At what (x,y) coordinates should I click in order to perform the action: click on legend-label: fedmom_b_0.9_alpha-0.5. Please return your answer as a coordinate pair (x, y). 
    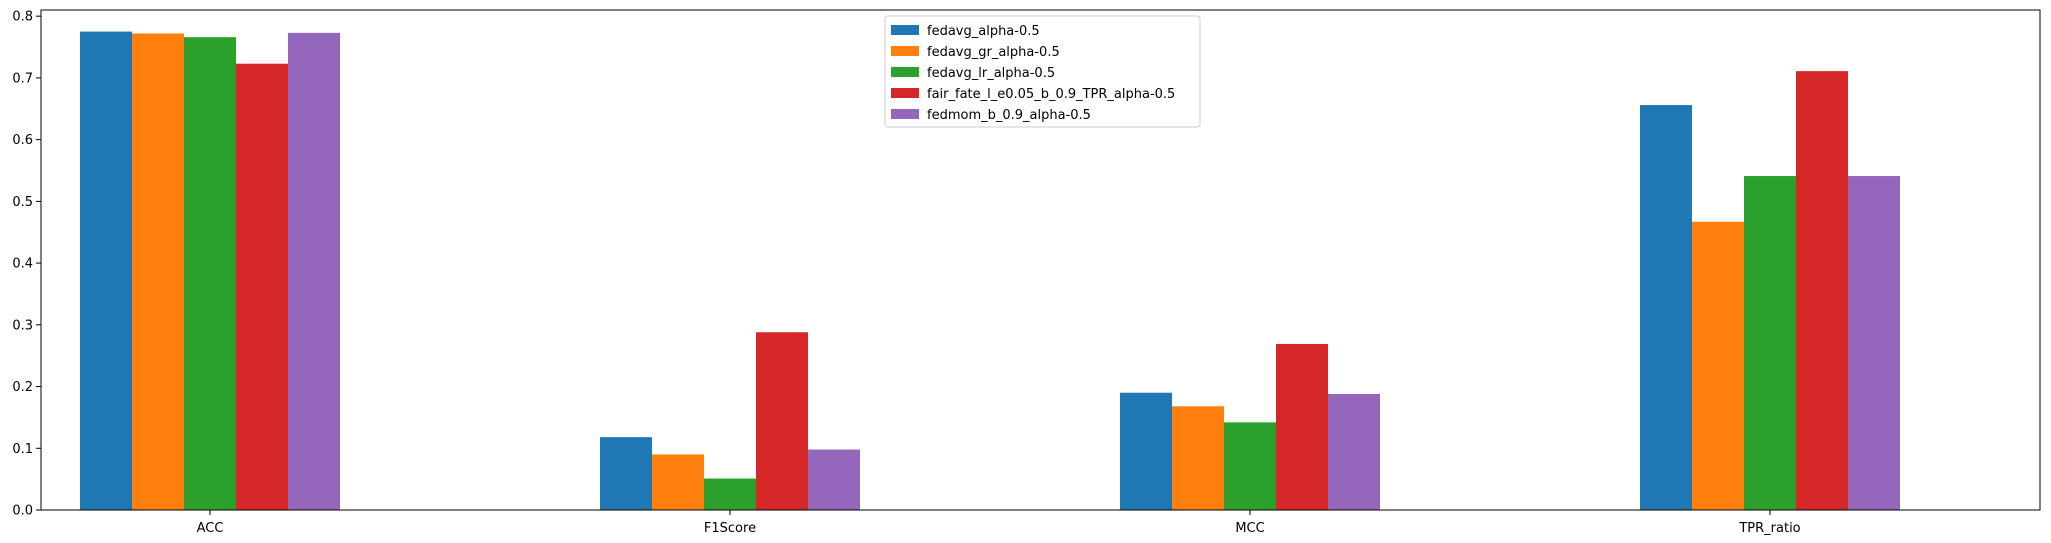
    Looking at the image, I should click on (1009, 115).